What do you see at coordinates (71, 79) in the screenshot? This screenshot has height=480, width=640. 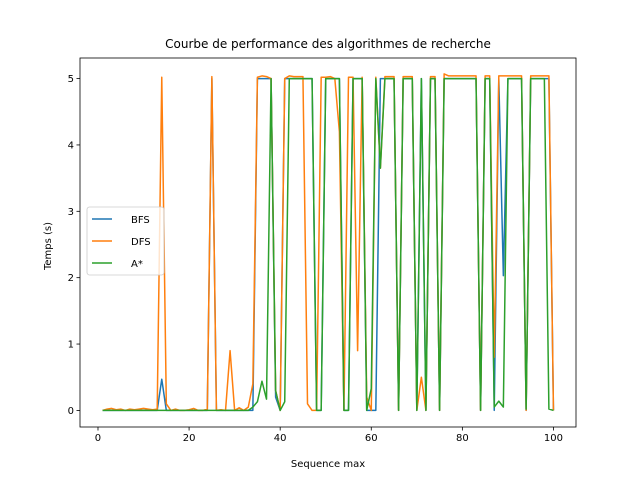 I see `y-tick-label: 5` at bounding box center [71, 79].